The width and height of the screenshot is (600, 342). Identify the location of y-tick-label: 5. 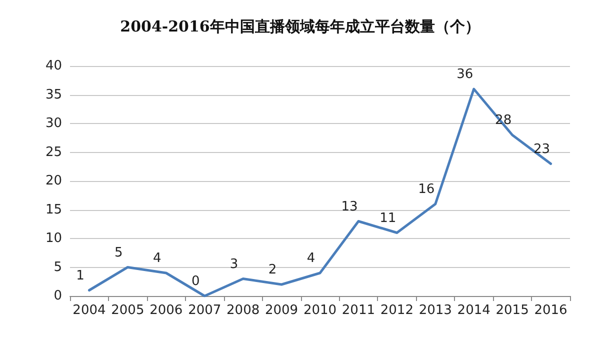
(58, 267).